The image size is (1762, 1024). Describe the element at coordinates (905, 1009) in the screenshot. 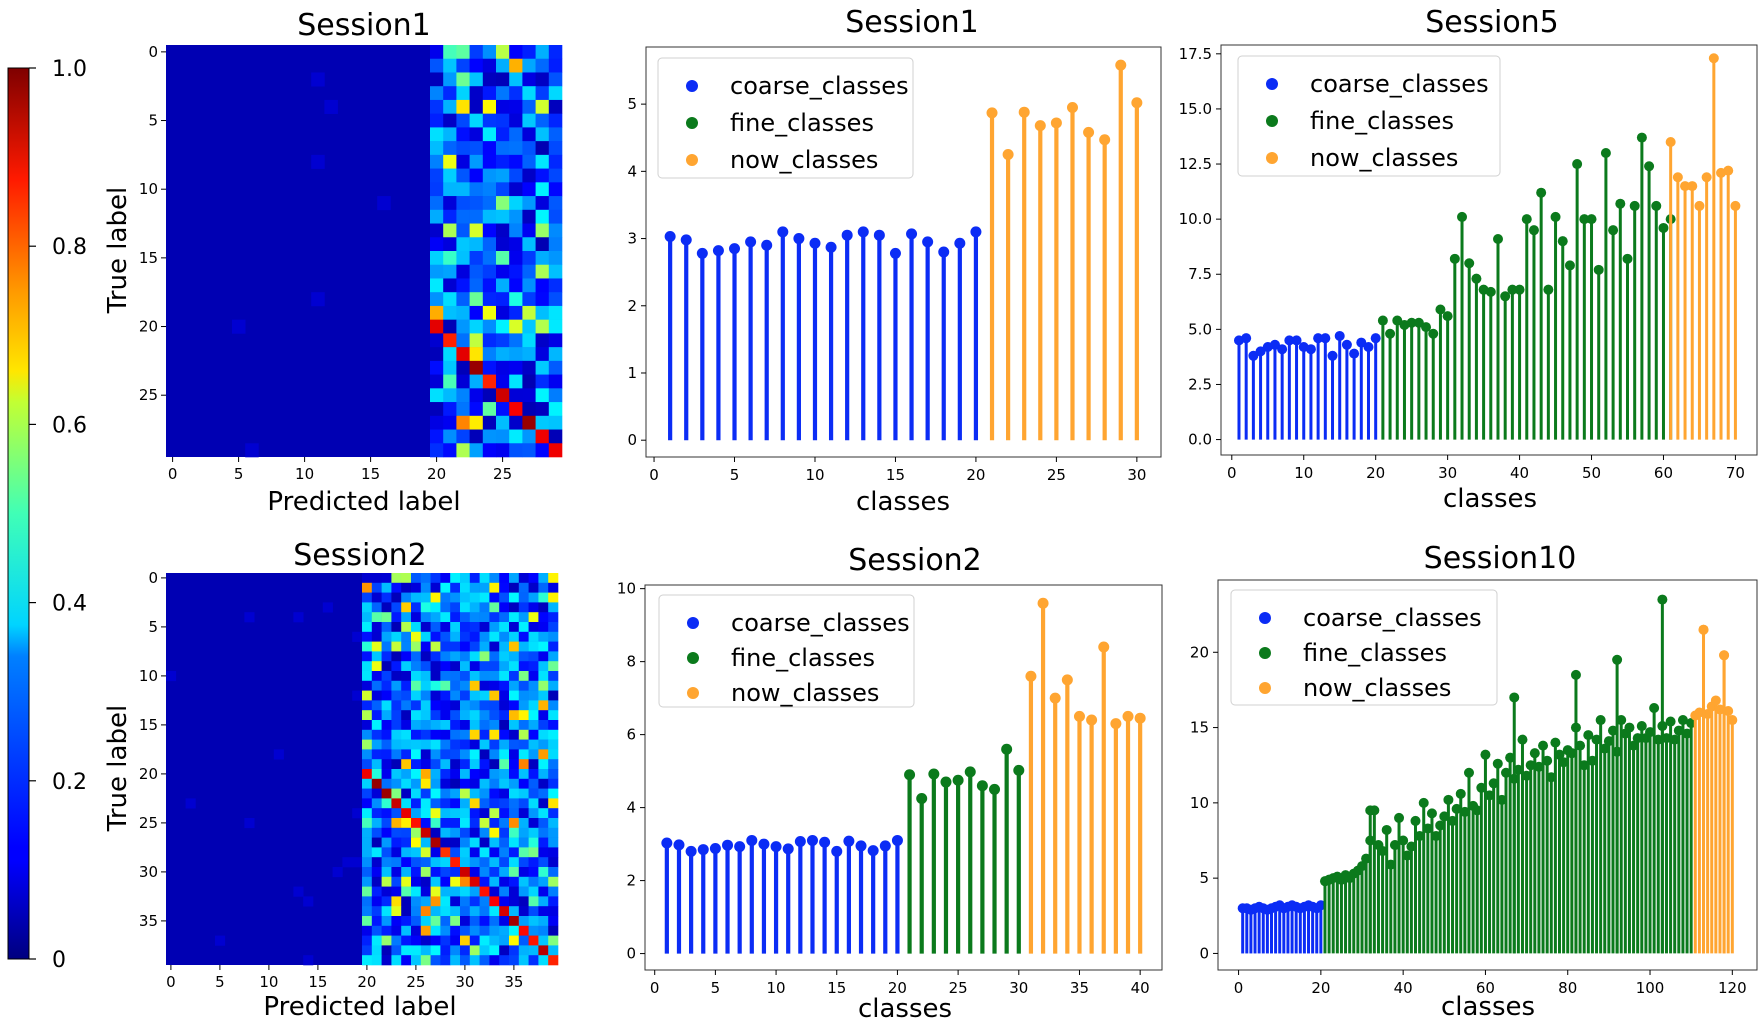

I see `s2-xlabel: classes` at that location.